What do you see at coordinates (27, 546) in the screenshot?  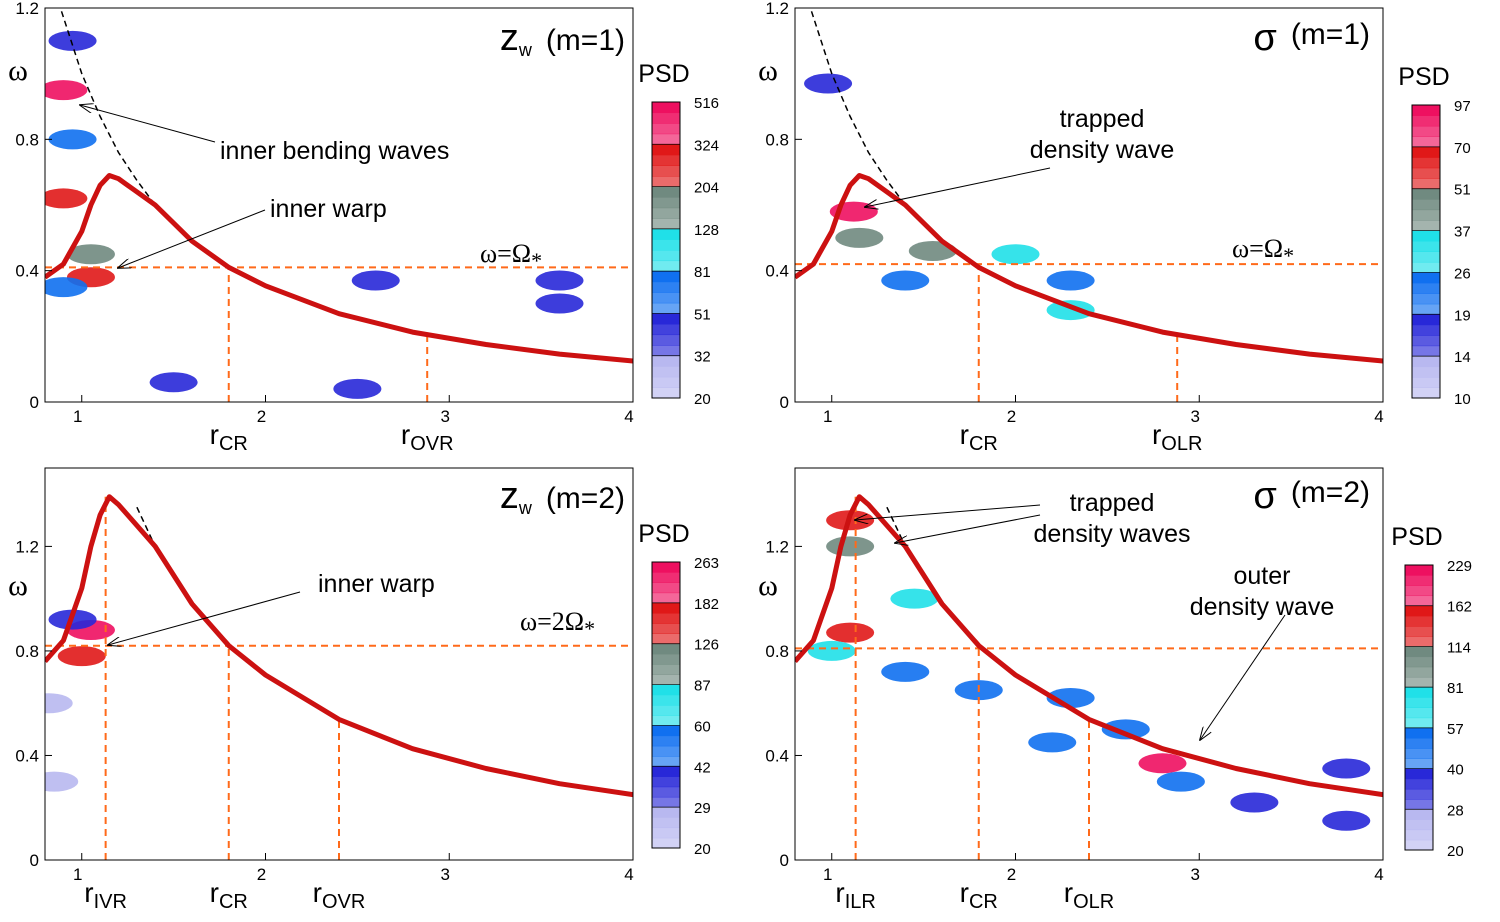 I see `y-tick-label: 1.2` at bounding box center [27, 546].